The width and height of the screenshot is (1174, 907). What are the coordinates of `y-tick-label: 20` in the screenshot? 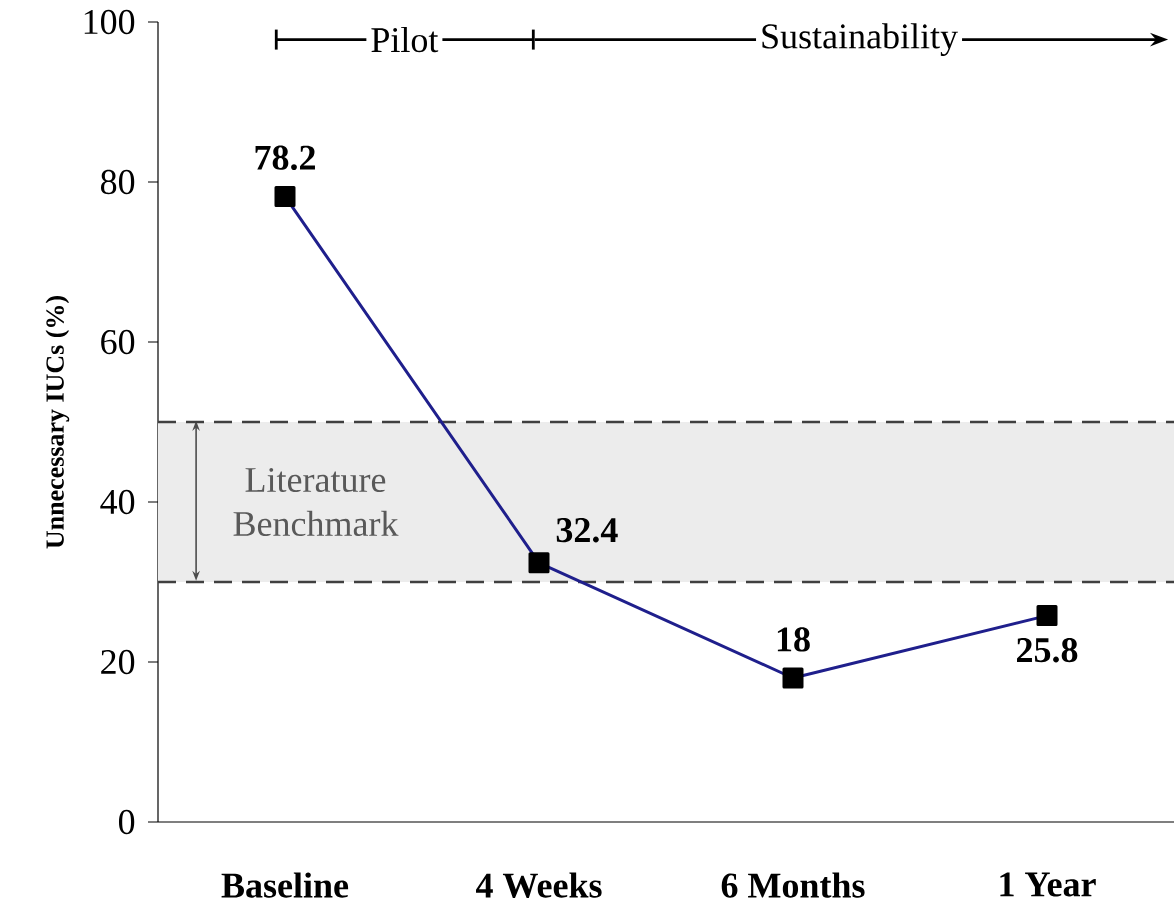 It's located at (118, 662).